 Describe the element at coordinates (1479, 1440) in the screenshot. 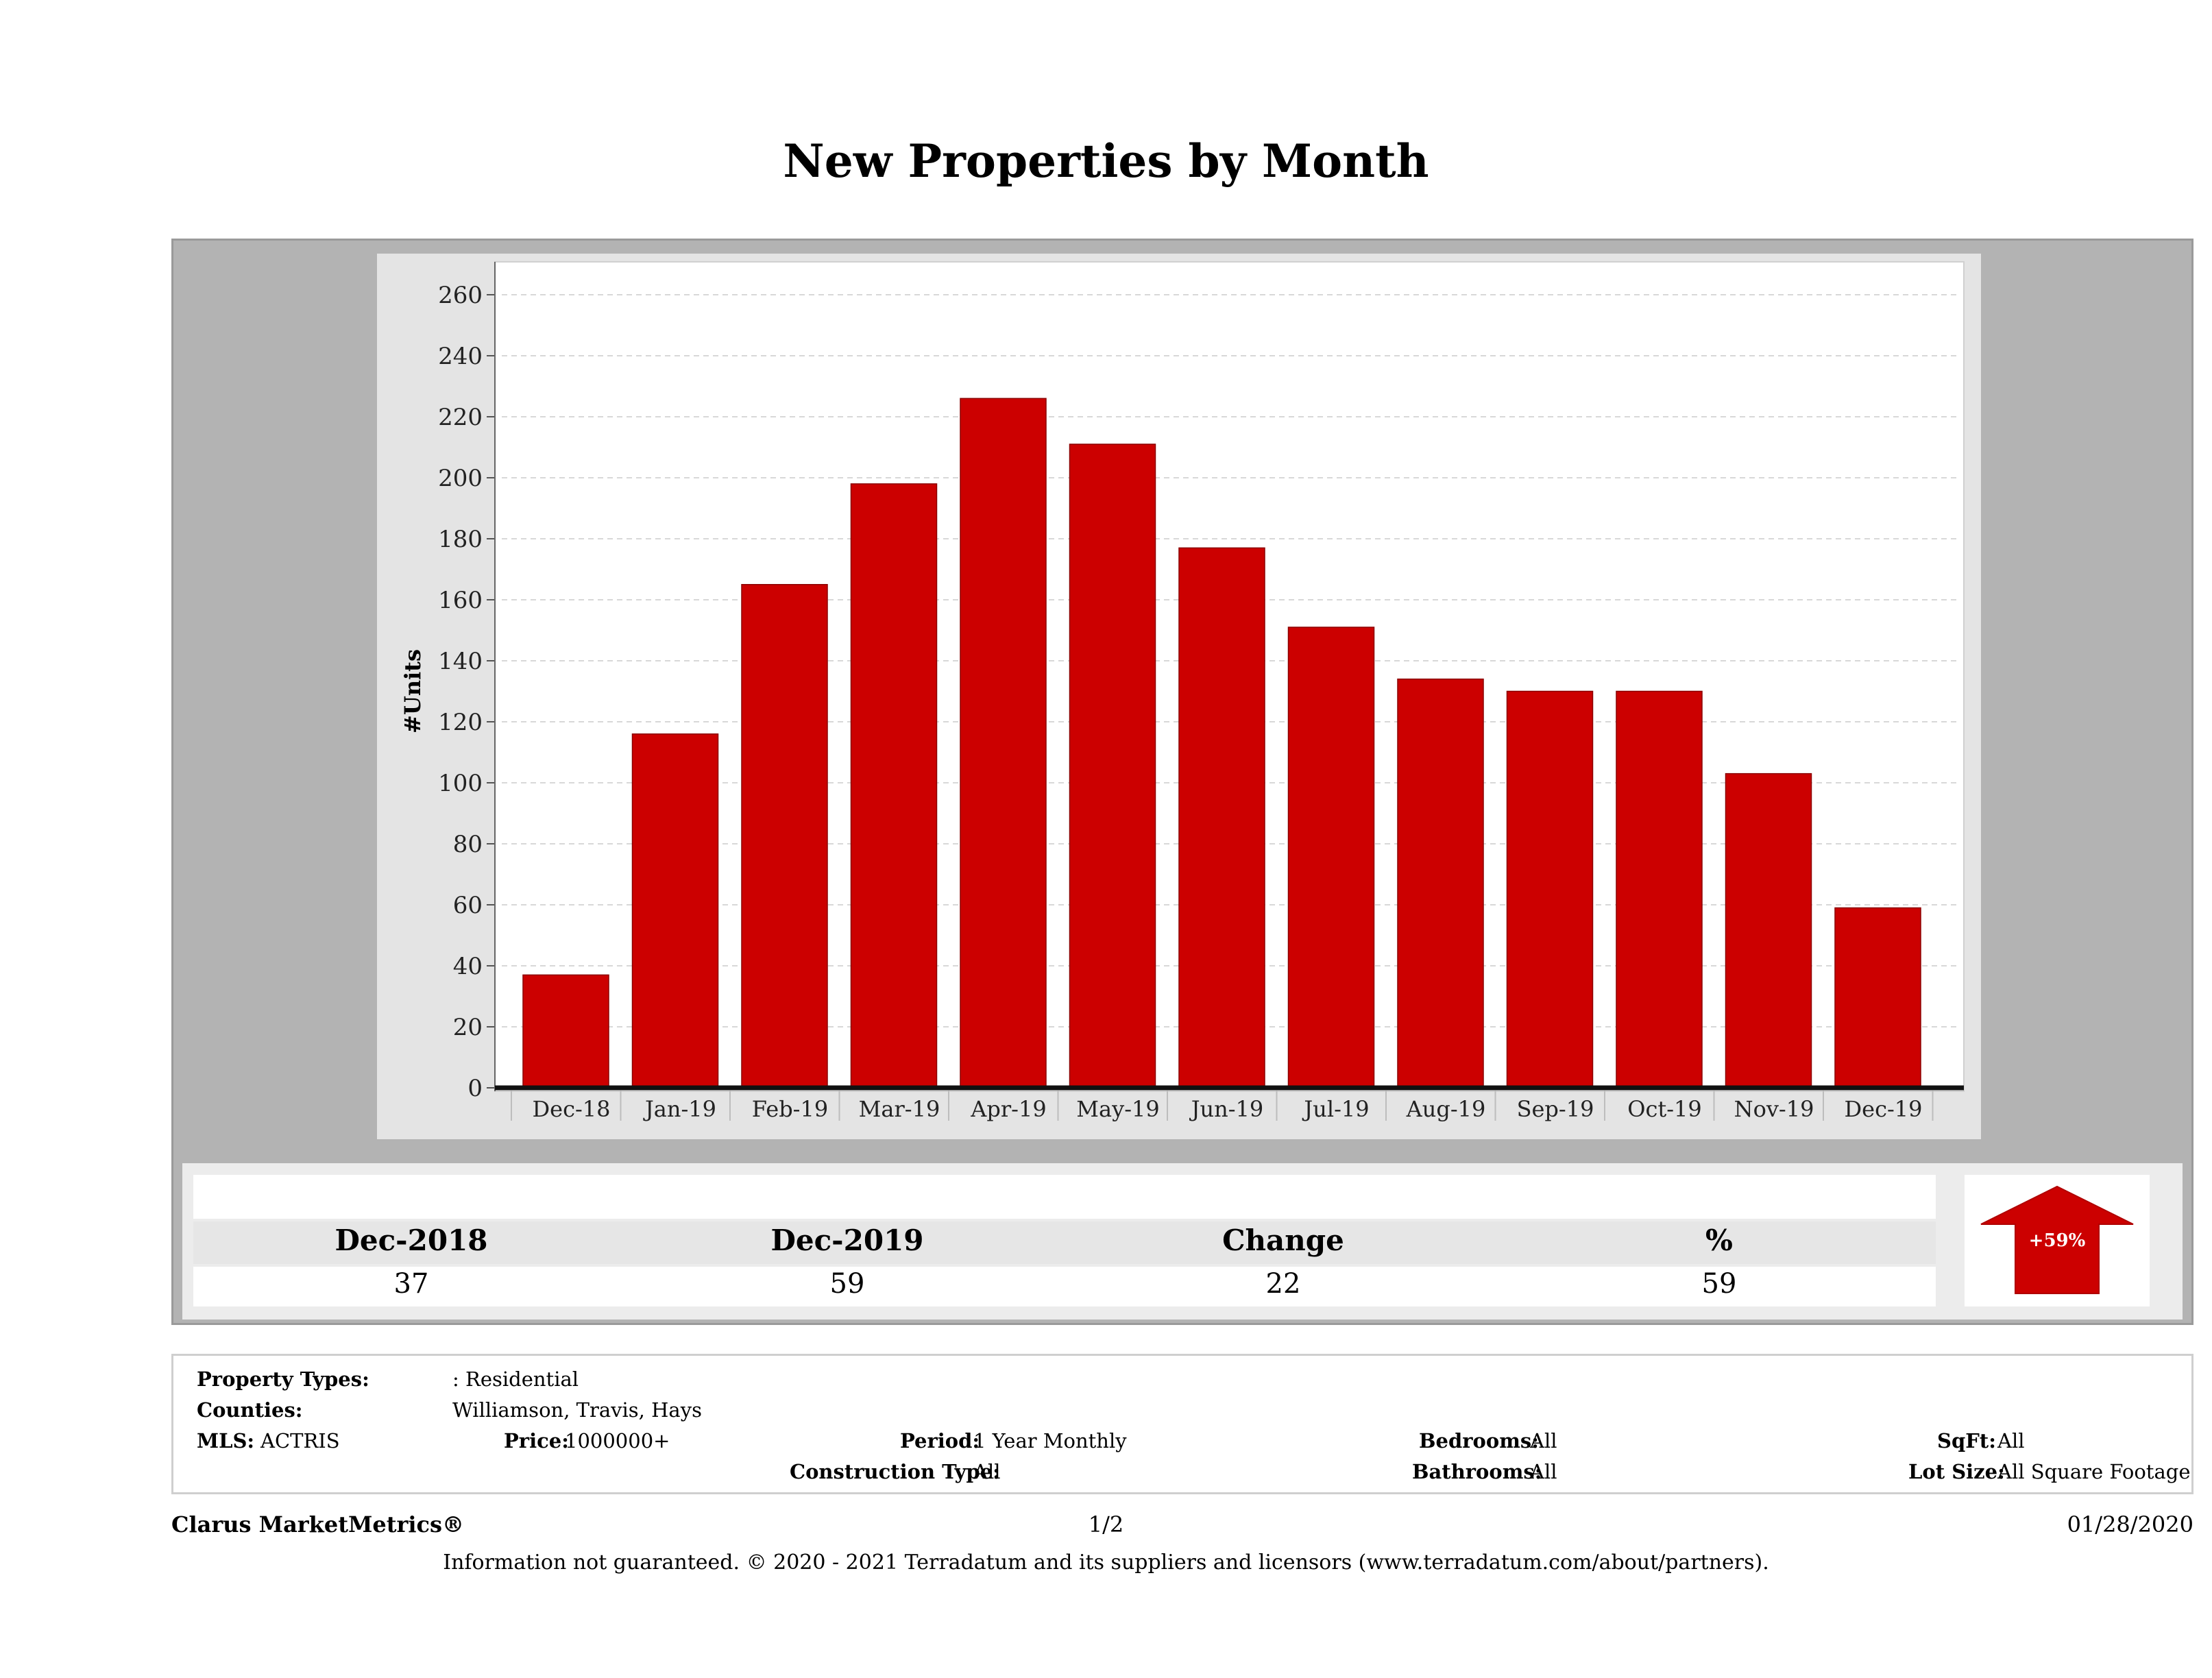

I see `bedrooms-label: Bedrooms:` at that location.